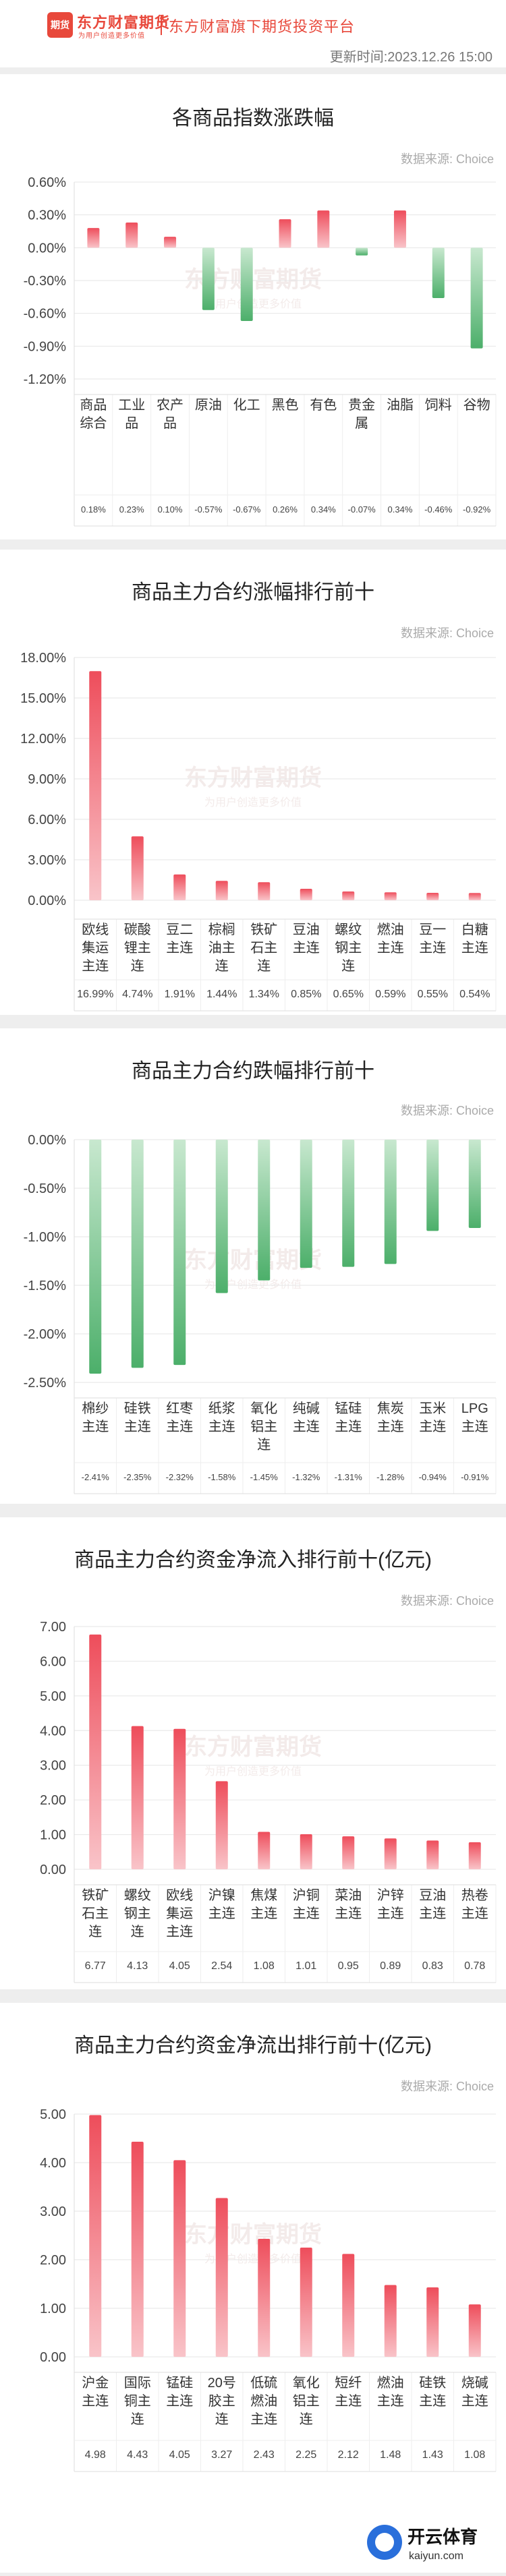  Describe the element at coordinates (390, 1966) in the screenshot. I see `data-label: 0.89` at that location.